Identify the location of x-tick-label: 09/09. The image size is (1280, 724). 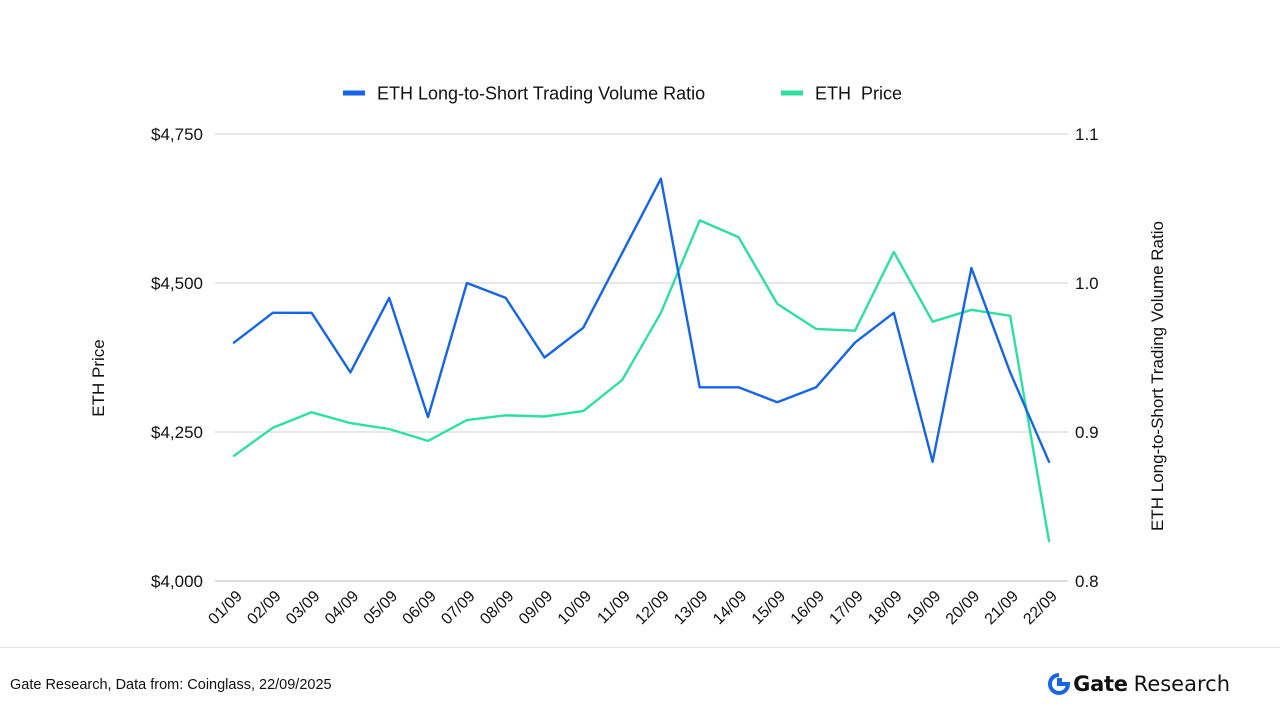
(536, 608).